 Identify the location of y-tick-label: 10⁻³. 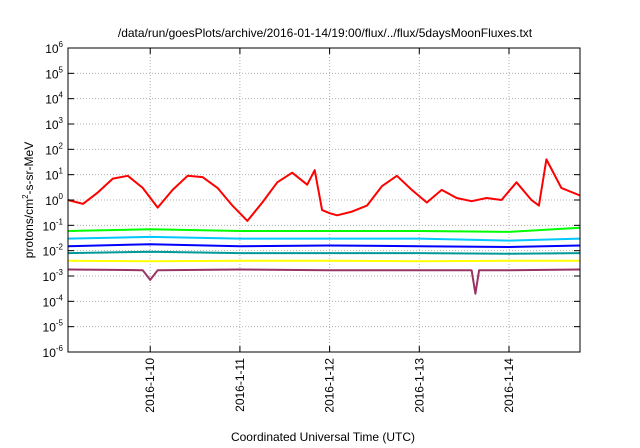
(53, 276).